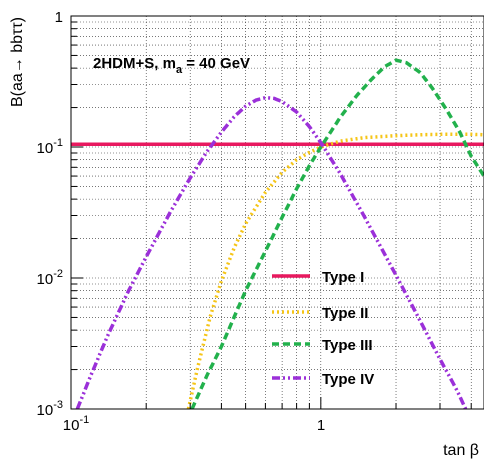 Image resolution: width=484 pixels, height=460 pixels. I want to click on legend-label-type-iv: Type IV, so click(348, 379).